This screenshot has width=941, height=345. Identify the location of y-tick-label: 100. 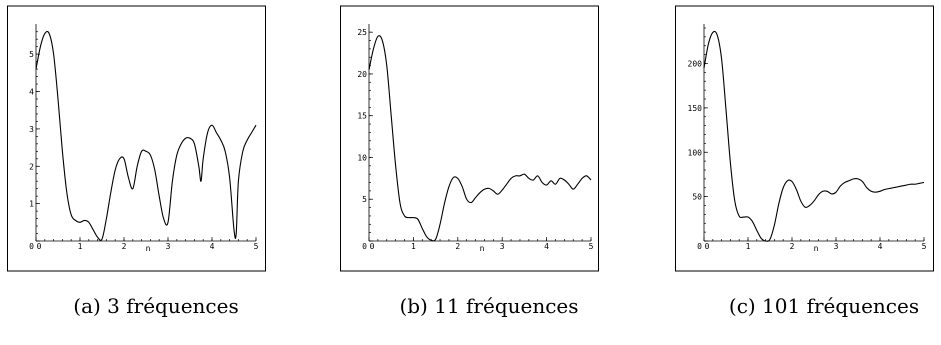
(695, 152).